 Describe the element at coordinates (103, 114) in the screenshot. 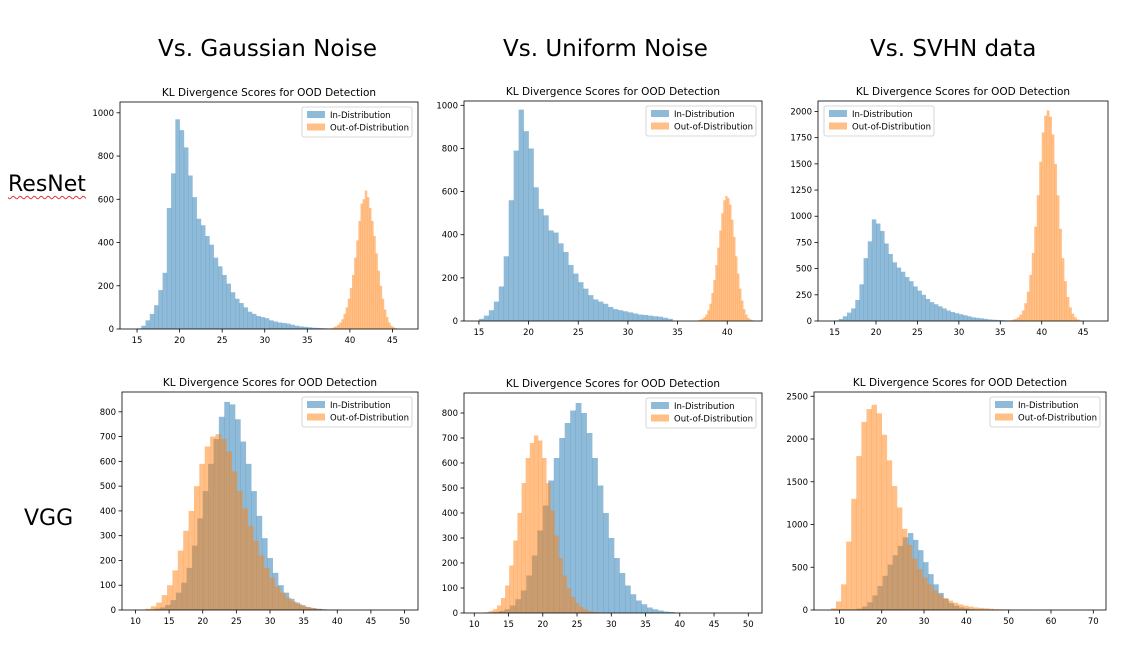

I see `y-tick-label: 1000` at that location.